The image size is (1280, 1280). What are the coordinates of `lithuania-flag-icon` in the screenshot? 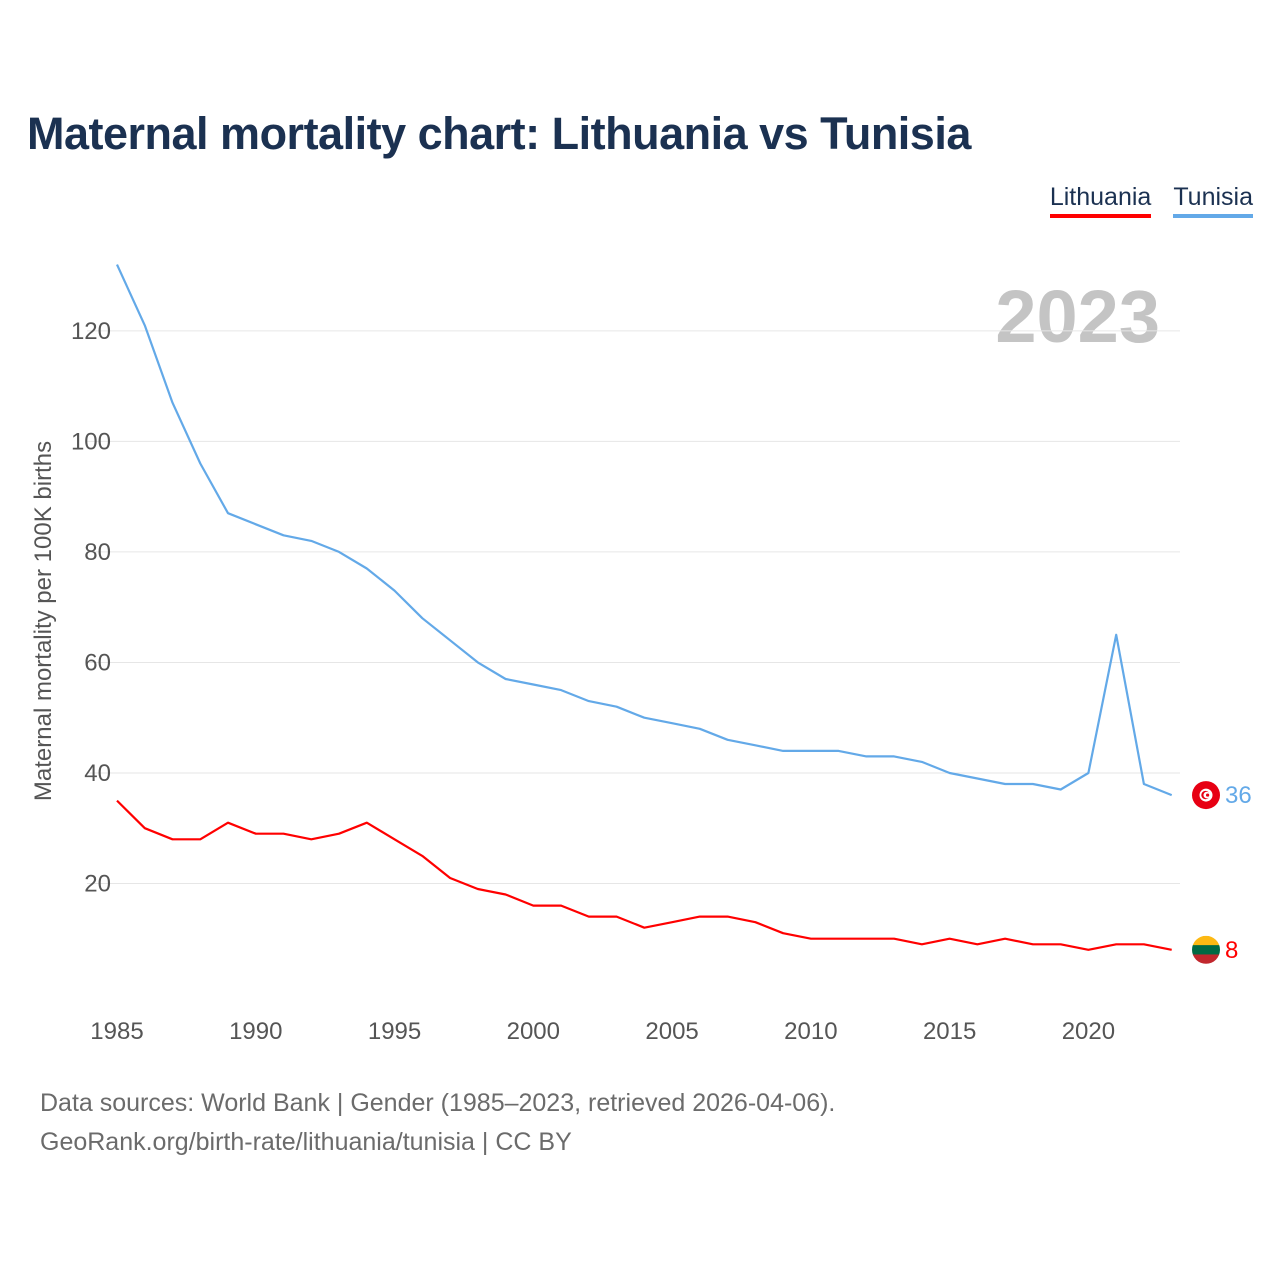 It's located at (1206, 949).